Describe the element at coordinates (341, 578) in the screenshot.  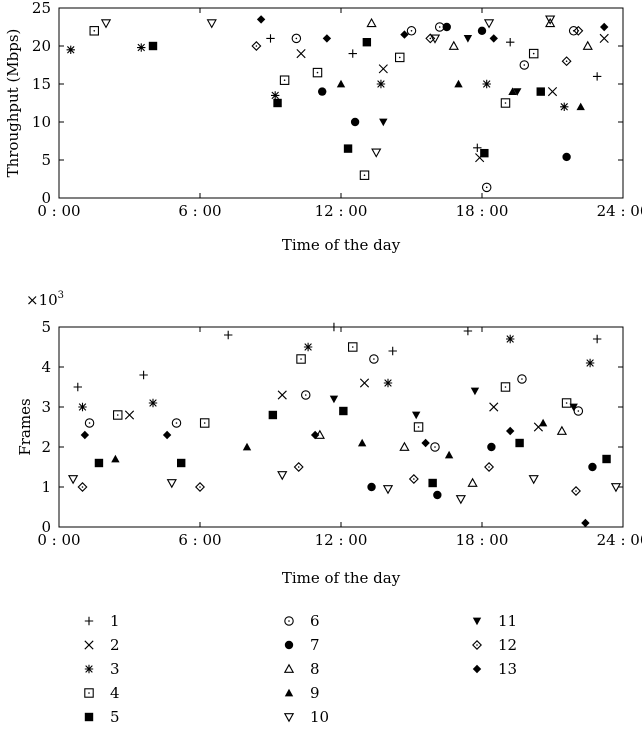
I see `frames-x-axis-label: Time of the day` at that location.